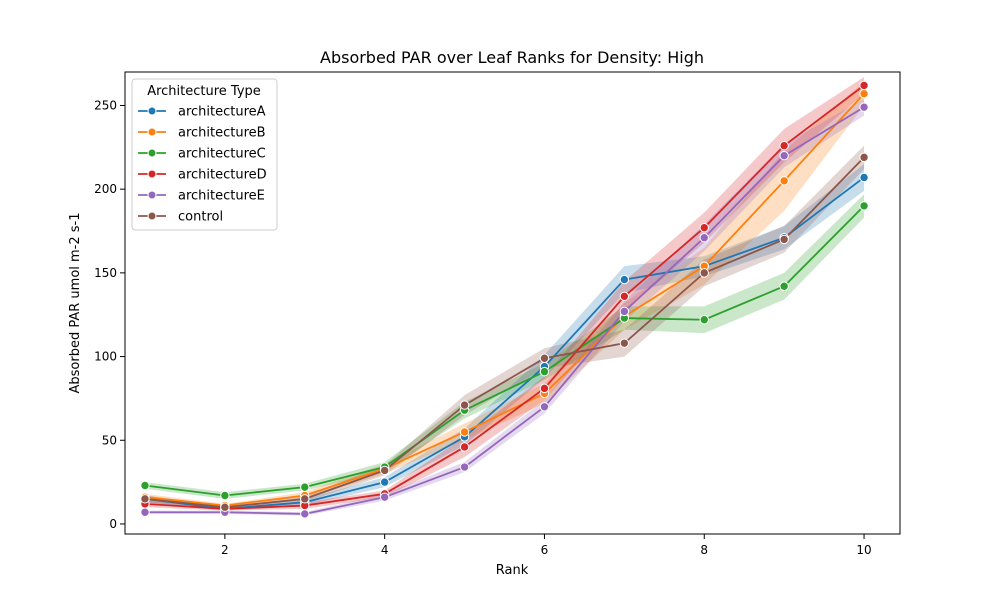 This screenshot has width=1000, height=600. What do you see at coordinates (385, 550) in the screenshot?
I see `x-tick-label: 4` at bounding box center [385, 550].